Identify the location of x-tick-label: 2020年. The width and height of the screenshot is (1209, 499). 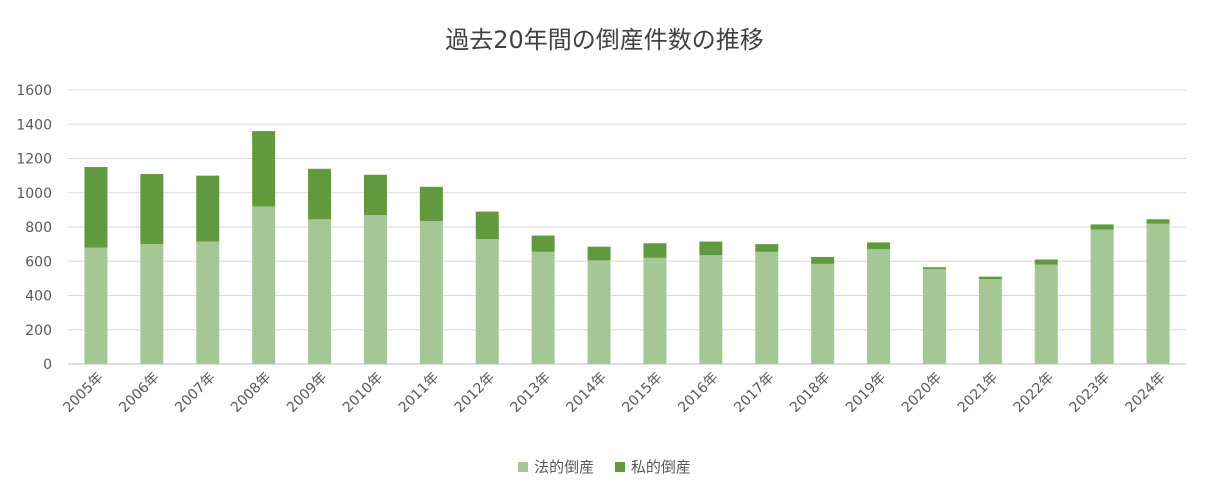
(922, 393).